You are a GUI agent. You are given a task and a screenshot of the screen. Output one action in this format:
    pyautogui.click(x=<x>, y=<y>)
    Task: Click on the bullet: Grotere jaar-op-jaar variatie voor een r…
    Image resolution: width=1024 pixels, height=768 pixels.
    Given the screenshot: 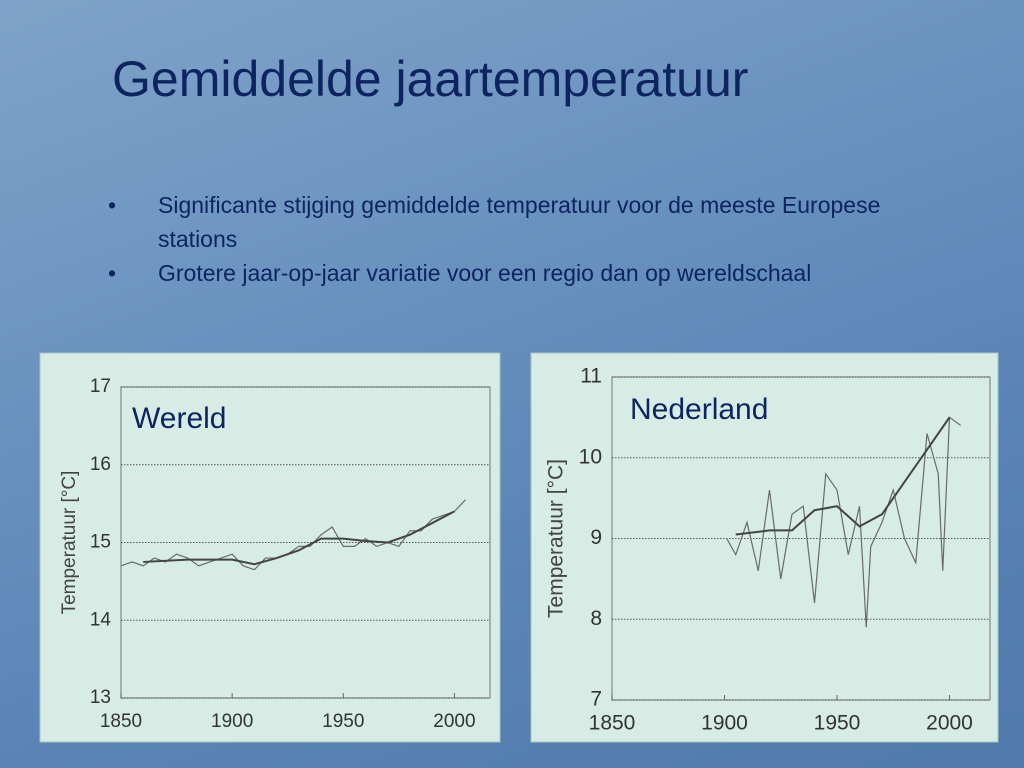 What is the action you would take?
    pyautogui.click(x=520, y=273)
    